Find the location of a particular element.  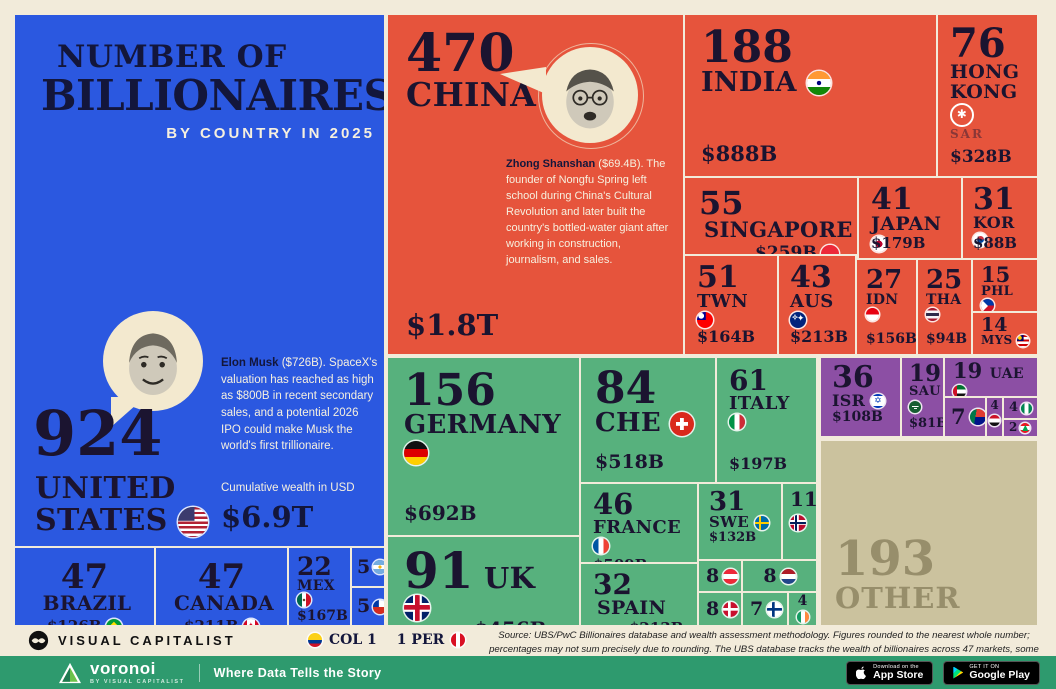

uae-label: UAE is located at coordinates (1006, 374).